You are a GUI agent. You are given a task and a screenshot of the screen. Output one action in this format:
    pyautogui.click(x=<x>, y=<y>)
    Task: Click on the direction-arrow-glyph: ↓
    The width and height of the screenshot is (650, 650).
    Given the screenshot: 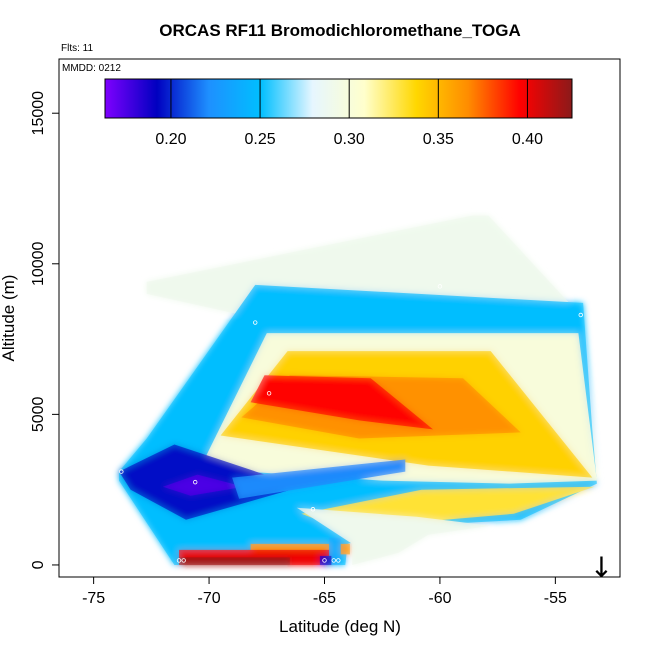 What is the action you would take?
    pyautogui.click(x=601, y=567)
    